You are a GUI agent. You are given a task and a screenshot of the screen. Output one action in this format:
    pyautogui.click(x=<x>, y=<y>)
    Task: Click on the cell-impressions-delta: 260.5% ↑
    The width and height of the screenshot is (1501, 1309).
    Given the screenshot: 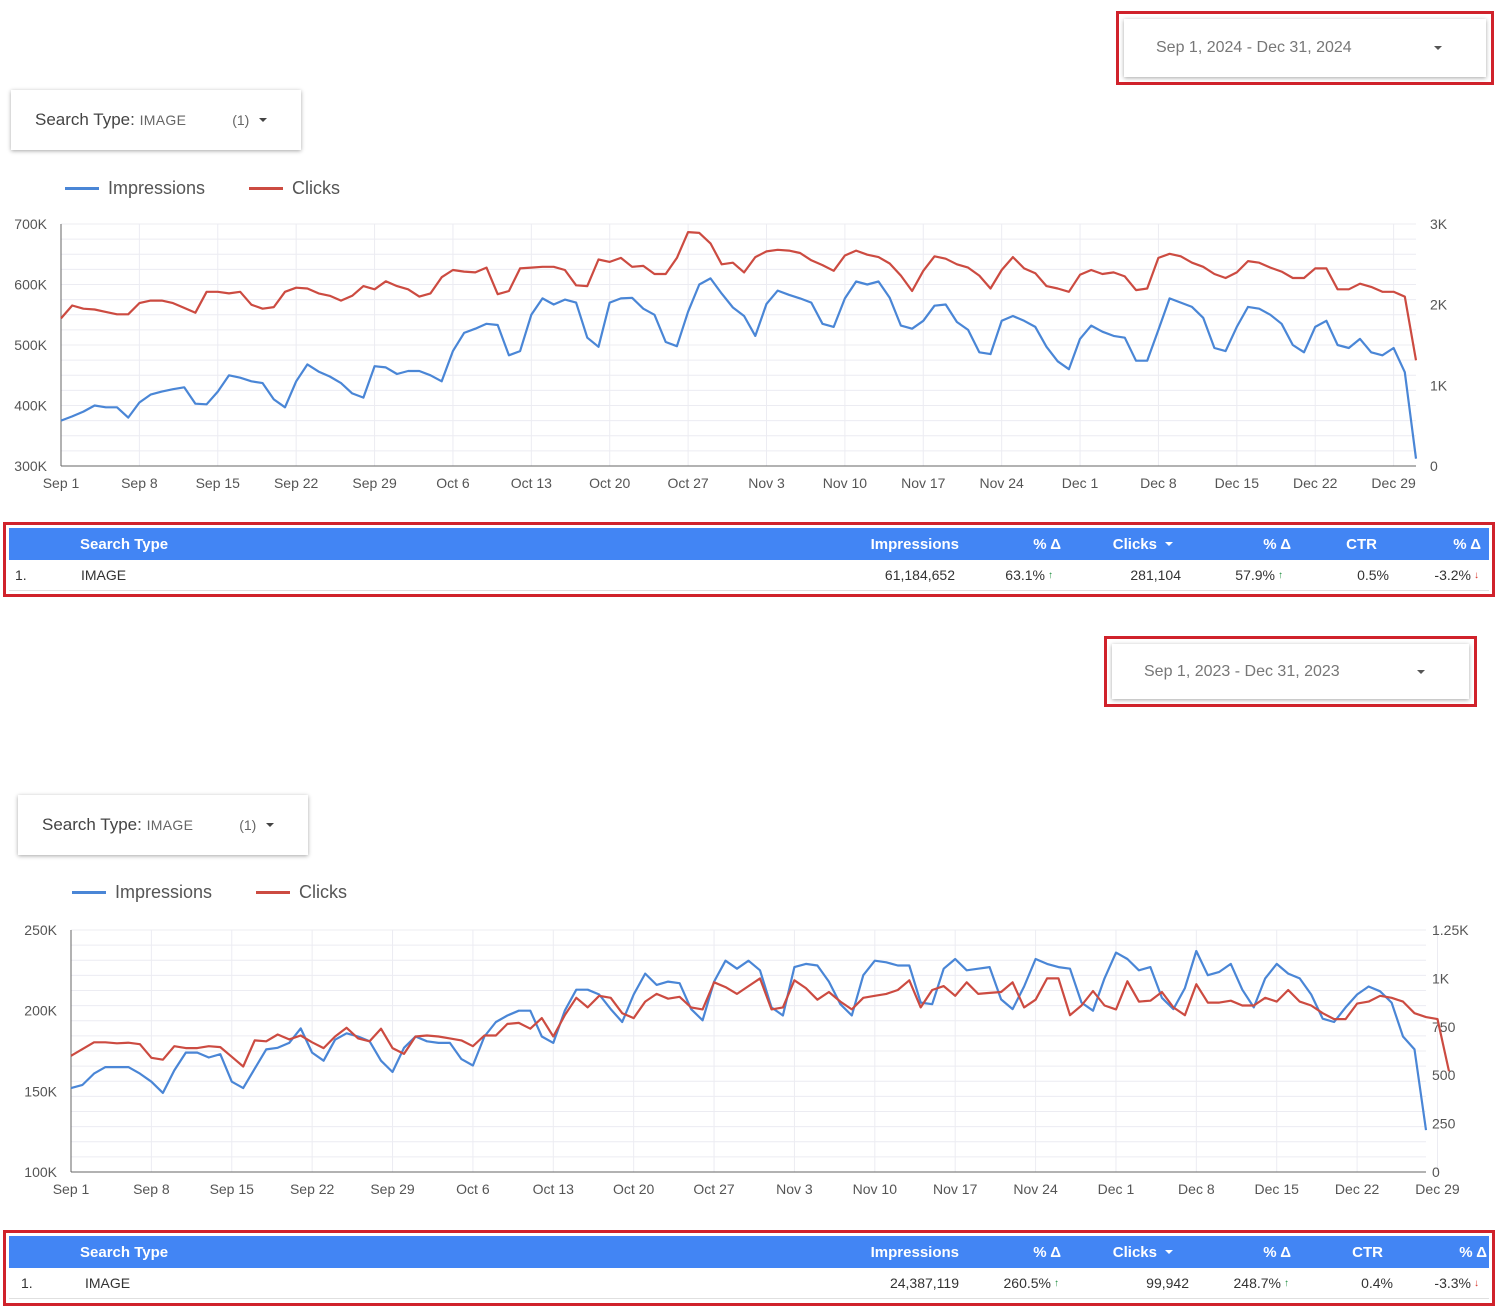 What is the action you would take?
    pyautogui.click(x=1031, y=1283)
    